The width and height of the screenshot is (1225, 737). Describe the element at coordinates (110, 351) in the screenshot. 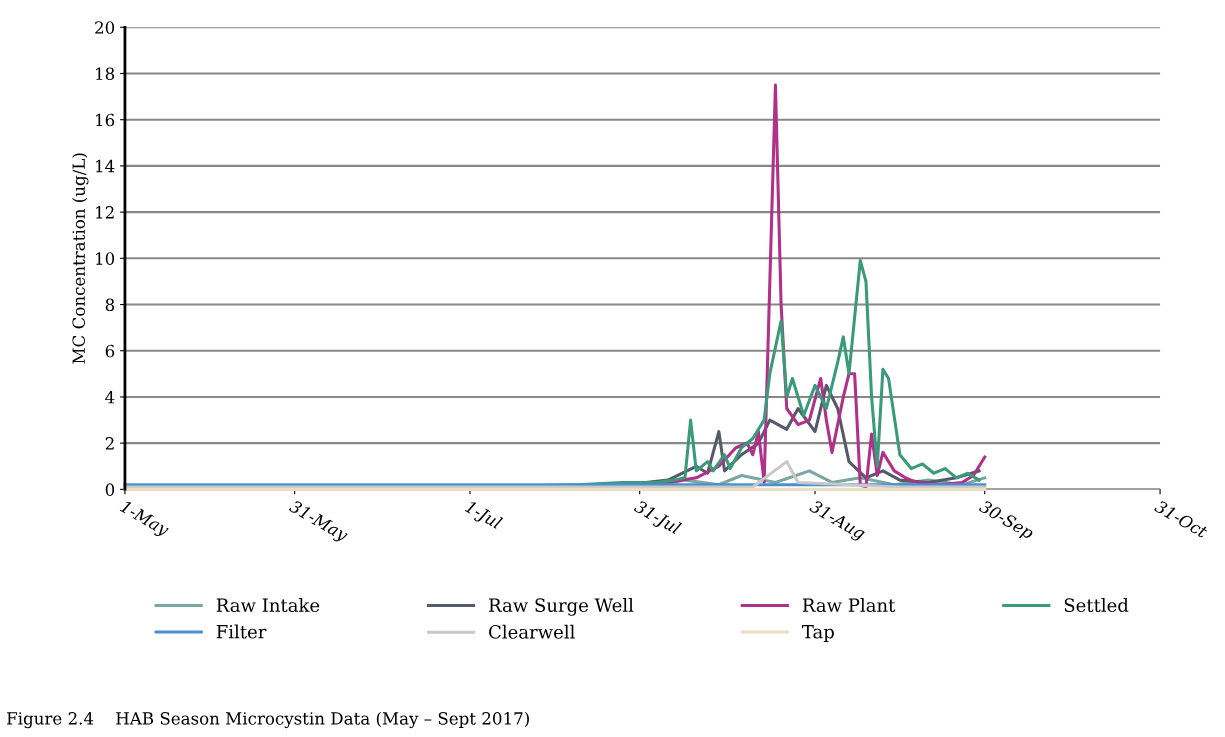

I see `y-tick-label: 6` at that location.